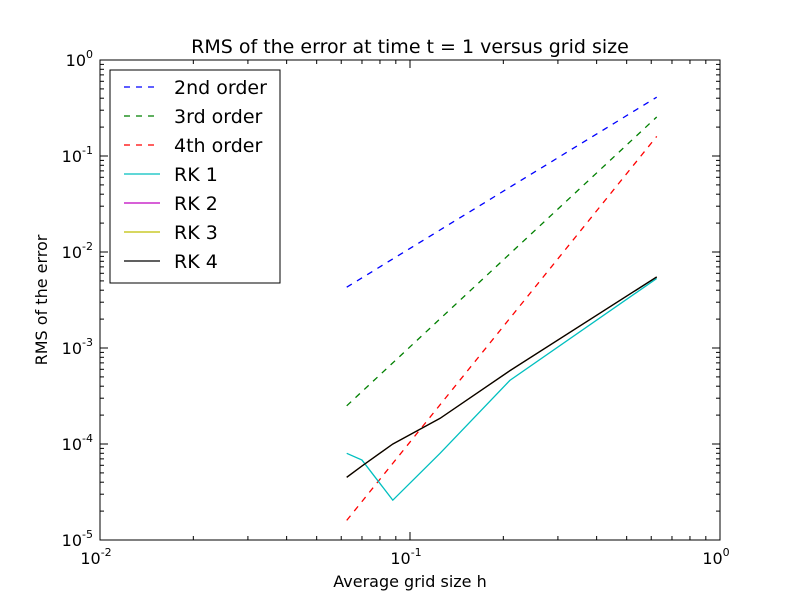  Describe the element at coordinates (405, 557) in the screenshot. I see `x-tick-label: 10⁻¹` at that location.